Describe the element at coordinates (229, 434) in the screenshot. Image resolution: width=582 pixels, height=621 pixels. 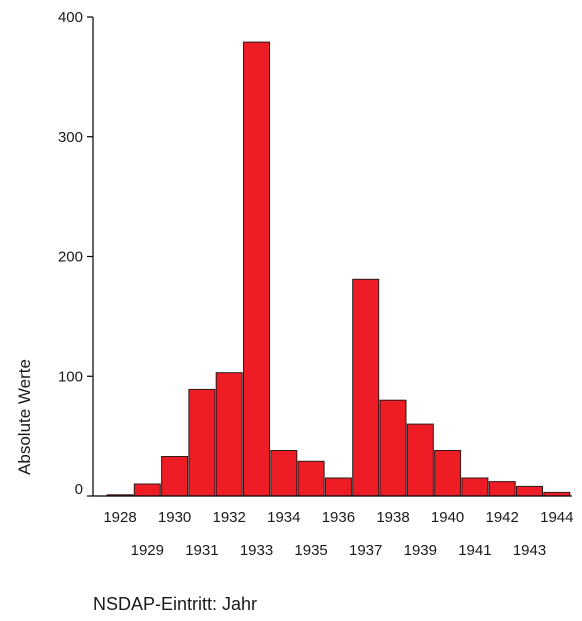
I see `bar-1932` at that location.